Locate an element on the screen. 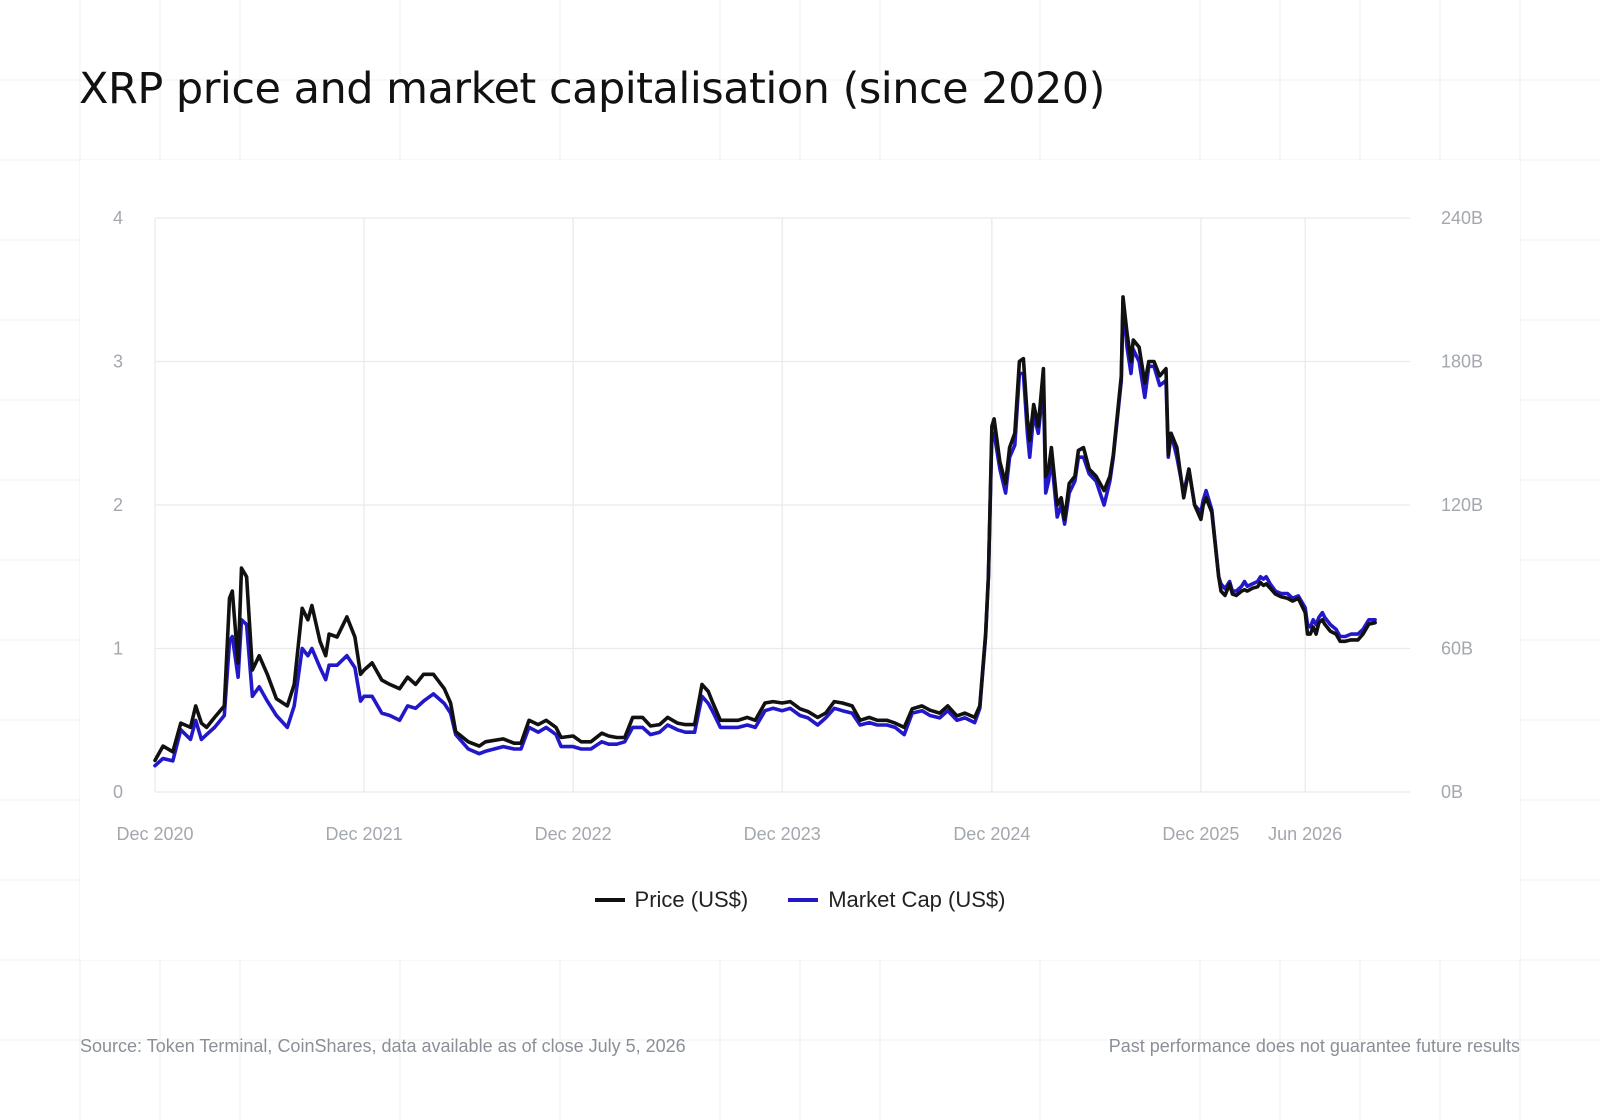  y2-tick-label: 0B is located at coordinates (1452, 792).